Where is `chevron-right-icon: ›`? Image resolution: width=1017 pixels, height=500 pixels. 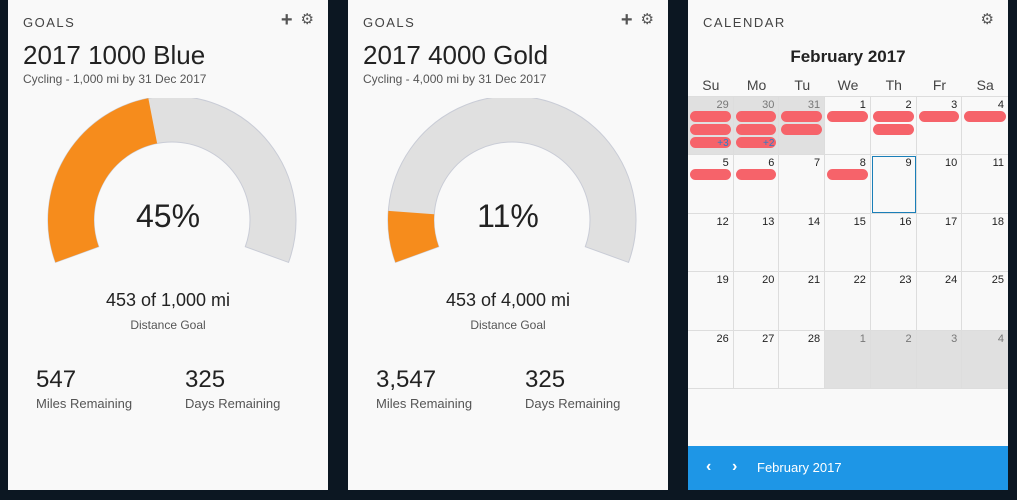 chevron-right-icon: › is located at coordinates (735, 466).